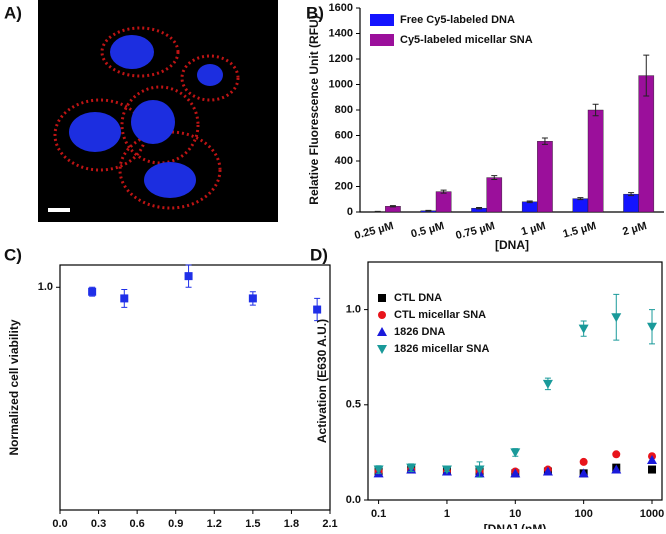 This screenshot has width=666, height=534. I want to click on y-tick-label: 800, so click(344, 110).